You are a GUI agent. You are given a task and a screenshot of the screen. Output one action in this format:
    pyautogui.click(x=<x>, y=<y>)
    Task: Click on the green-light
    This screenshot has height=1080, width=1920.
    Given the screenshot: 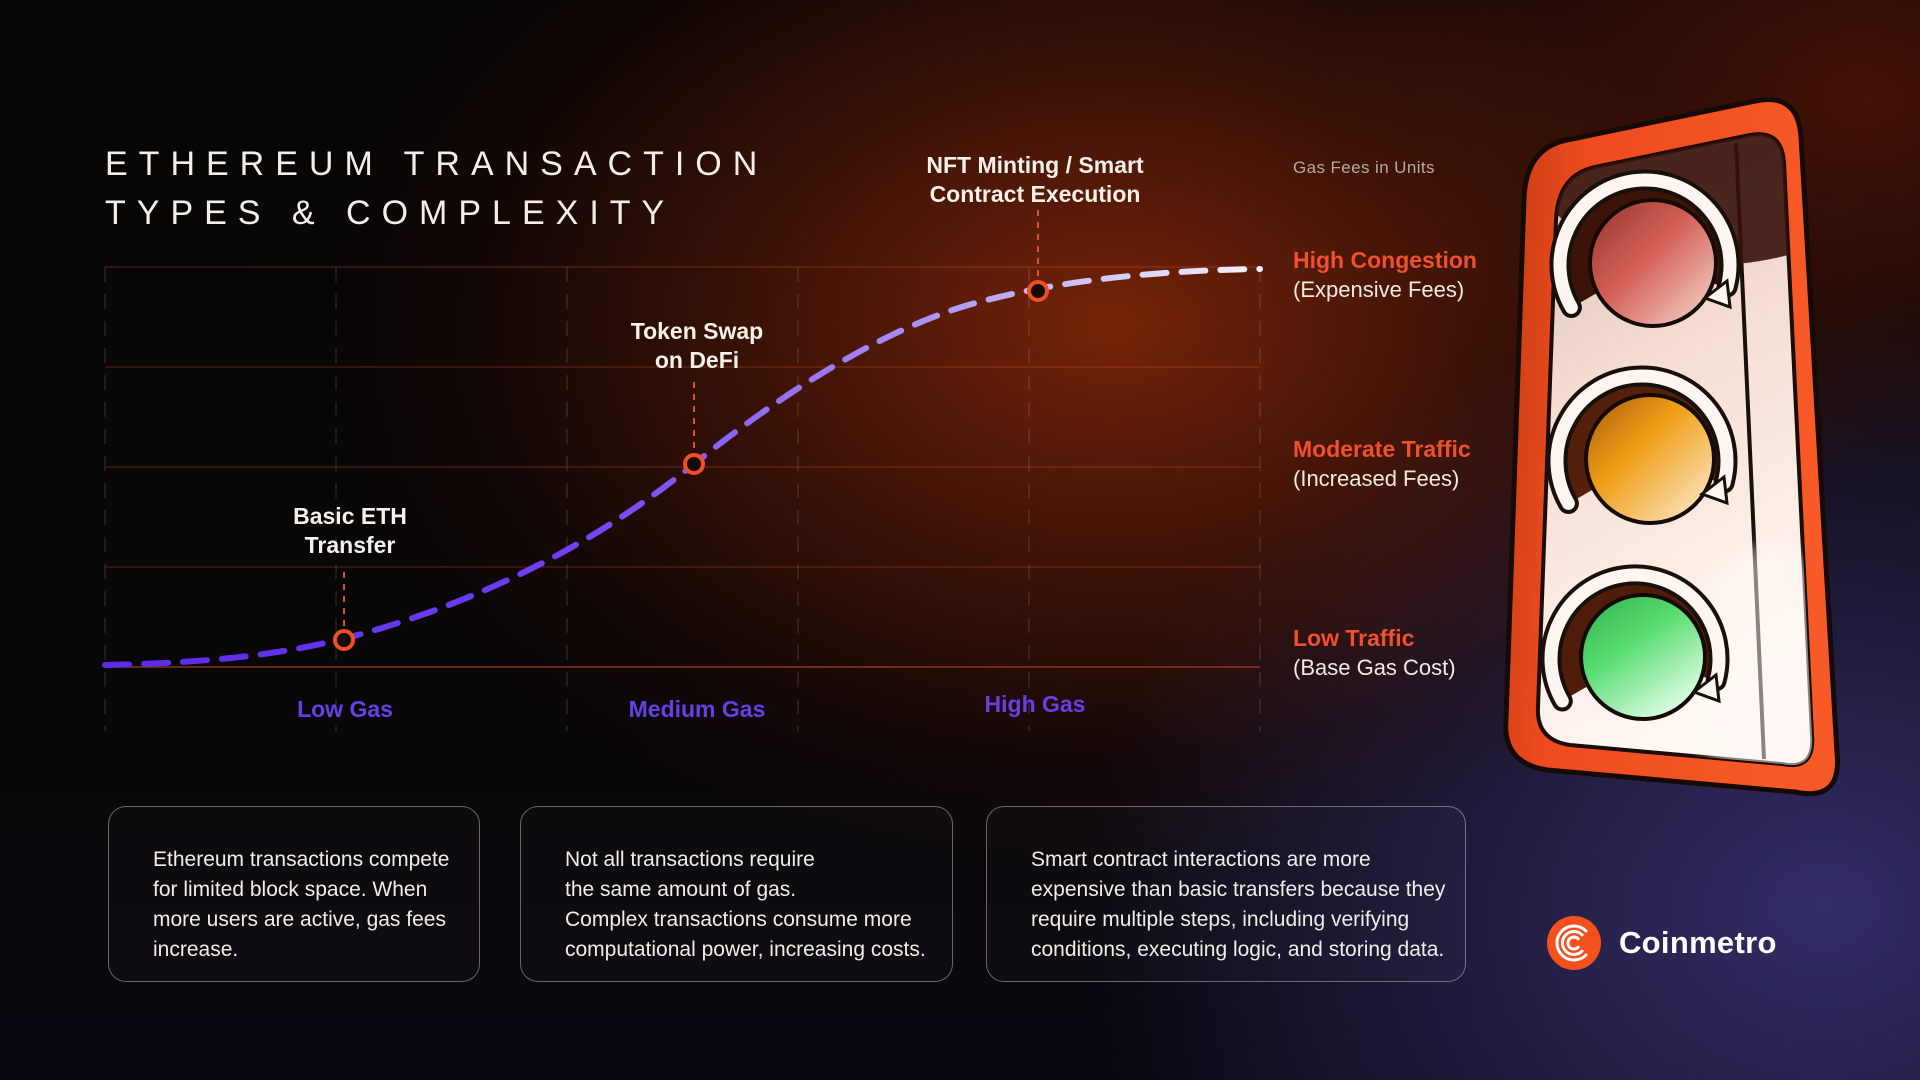 What is the action you would take?
    pyautogui.click(x=1635, y=642)
    